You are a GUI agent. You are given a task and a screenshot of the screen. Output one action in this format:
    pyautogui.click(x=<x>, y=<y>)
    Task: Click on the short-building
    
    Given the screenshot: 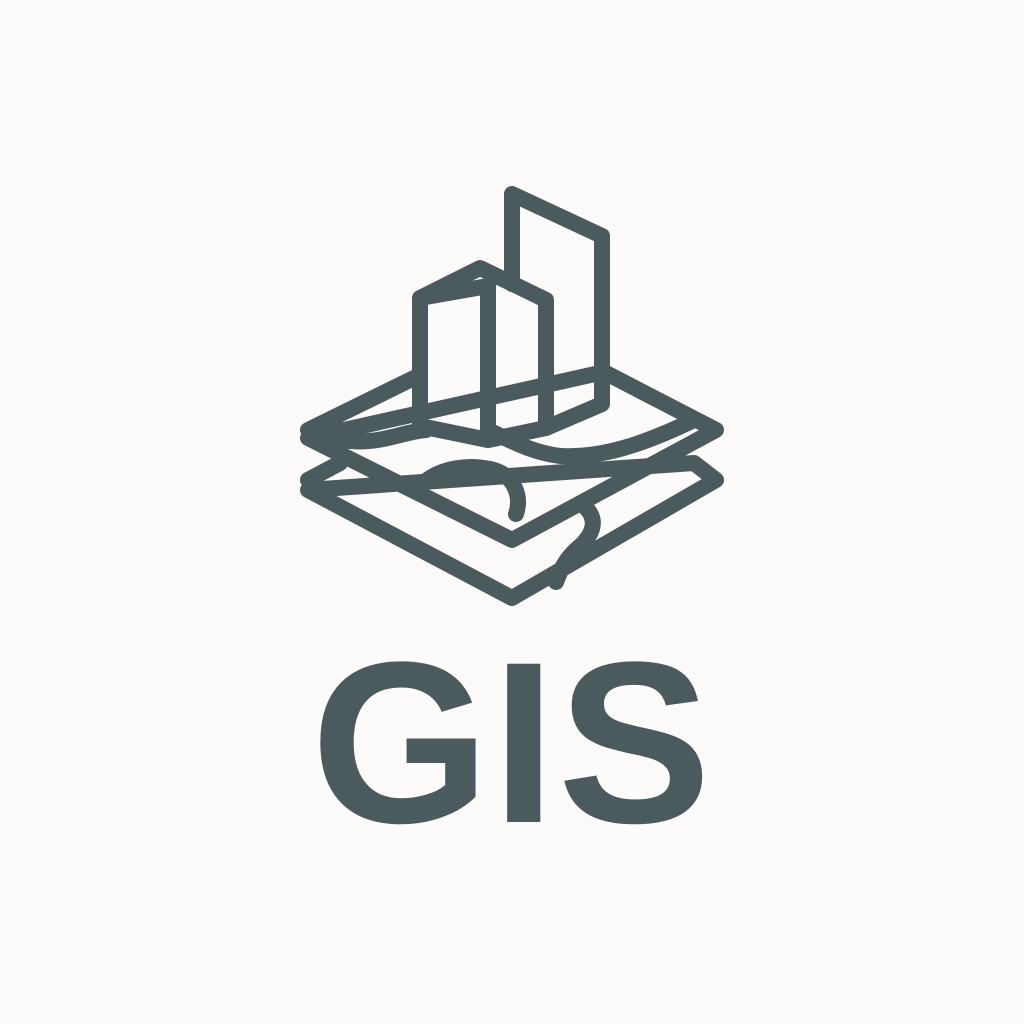 What is the action you would take?
    pyautogui.click(x=483, y=354)
    